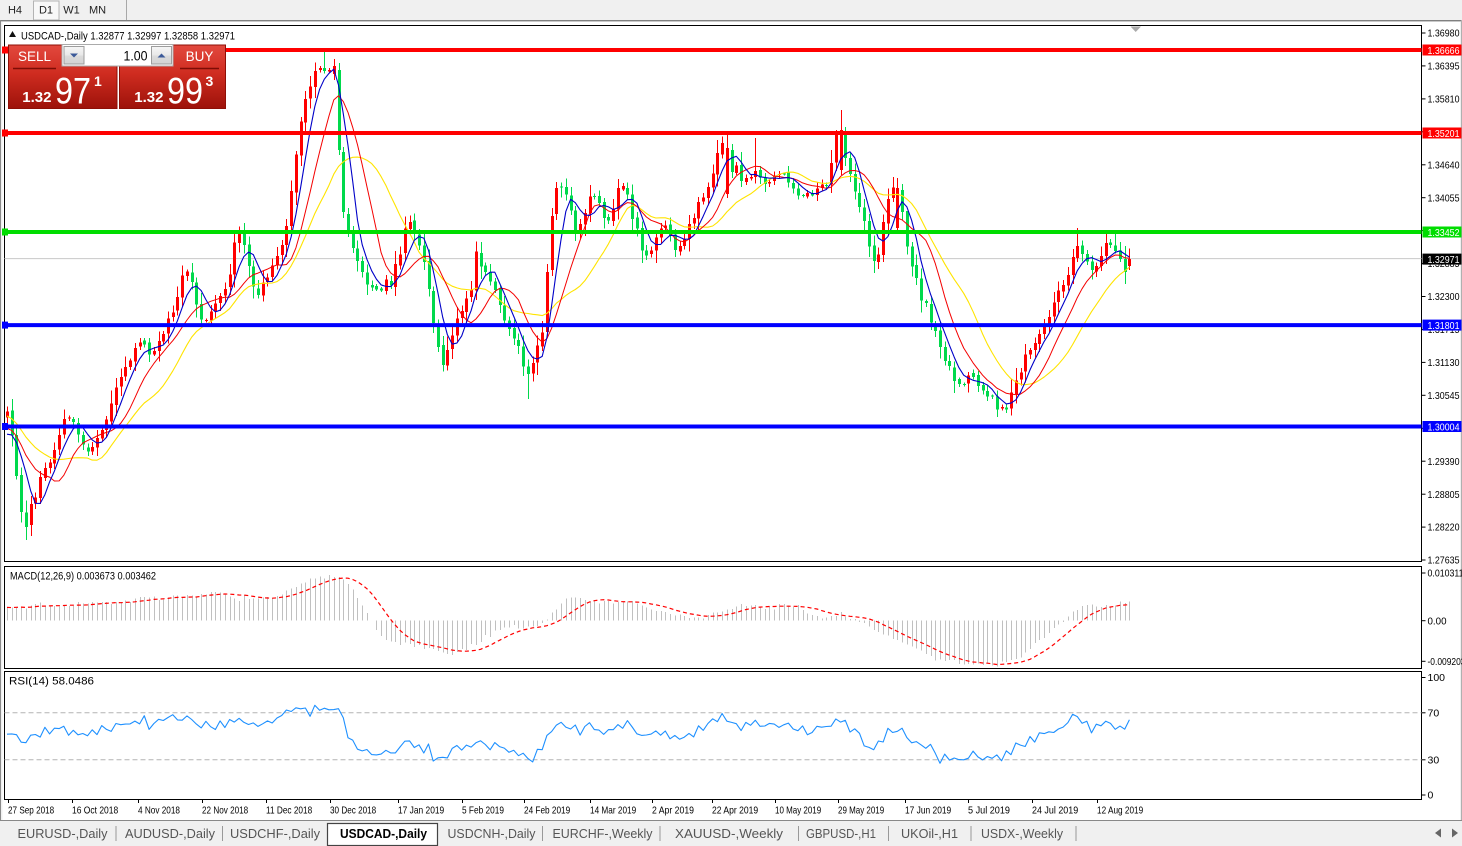 The width and height of the screenshot is (1462, 846). I want to click on svg-text: USDCHF-,Daily, so click(275, 833).